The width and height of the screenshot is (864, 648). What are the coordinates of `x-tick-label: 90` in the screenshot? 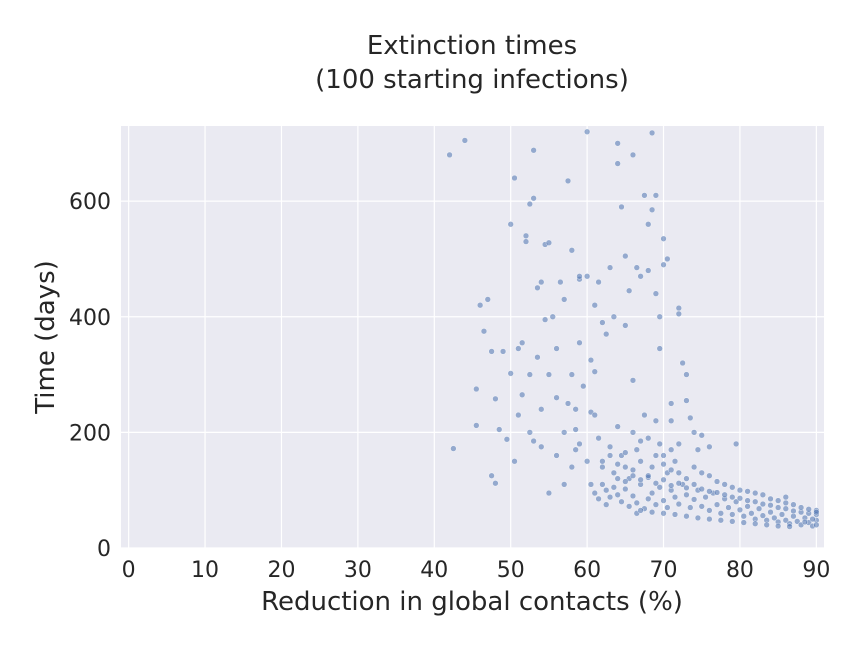 It's located at (816, 570).